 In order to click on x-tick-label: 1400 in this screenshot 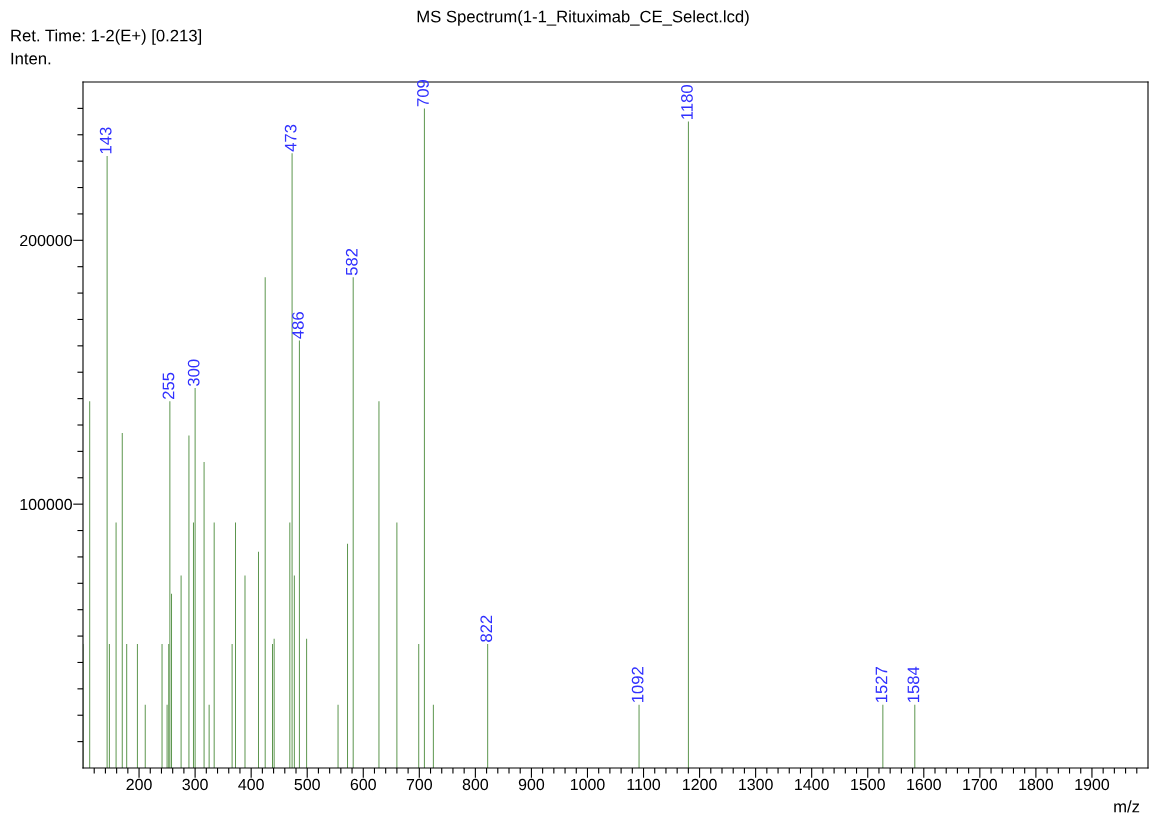, I will do `click(812, 784)`.